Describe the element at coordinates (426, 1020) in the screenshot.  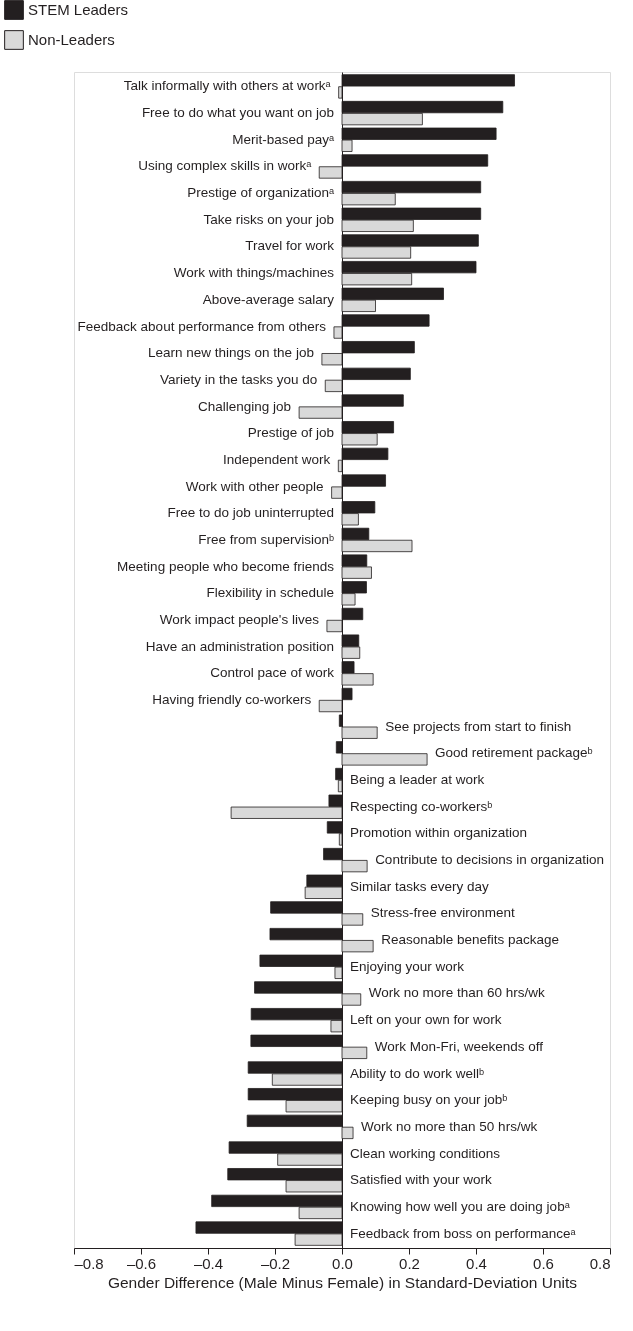
I see `y-tick-label: Left on your own for work` at that location.